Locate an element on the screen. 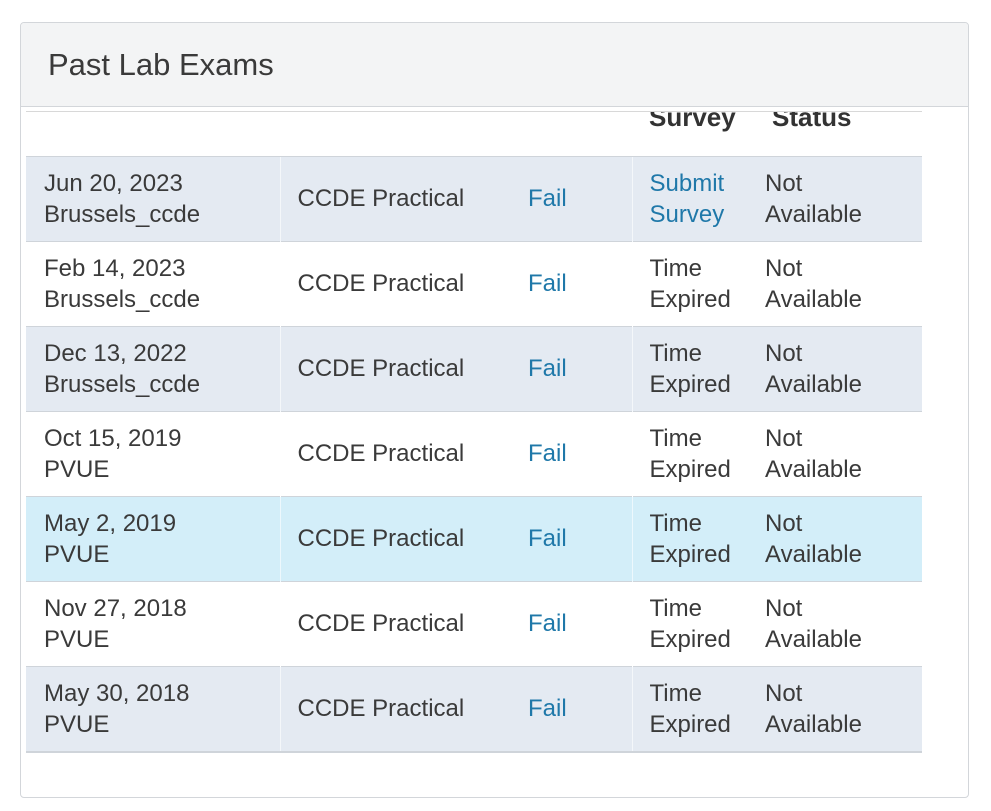 This screenshot has height=811, width=991. exam-date-cell: May 2, 2019 PVUE is located at coordinates (153, 539).